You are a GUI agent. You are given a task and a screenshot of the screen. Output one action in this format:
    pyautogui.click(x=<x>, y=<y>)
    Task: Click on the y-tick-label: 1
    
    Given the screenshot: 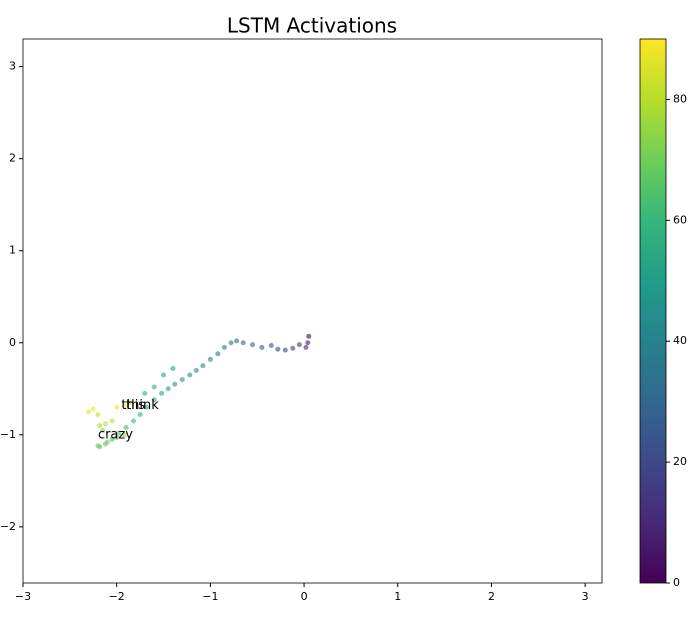 What is the action you would take?
    pyautogui.click(x=12, y=250)
    